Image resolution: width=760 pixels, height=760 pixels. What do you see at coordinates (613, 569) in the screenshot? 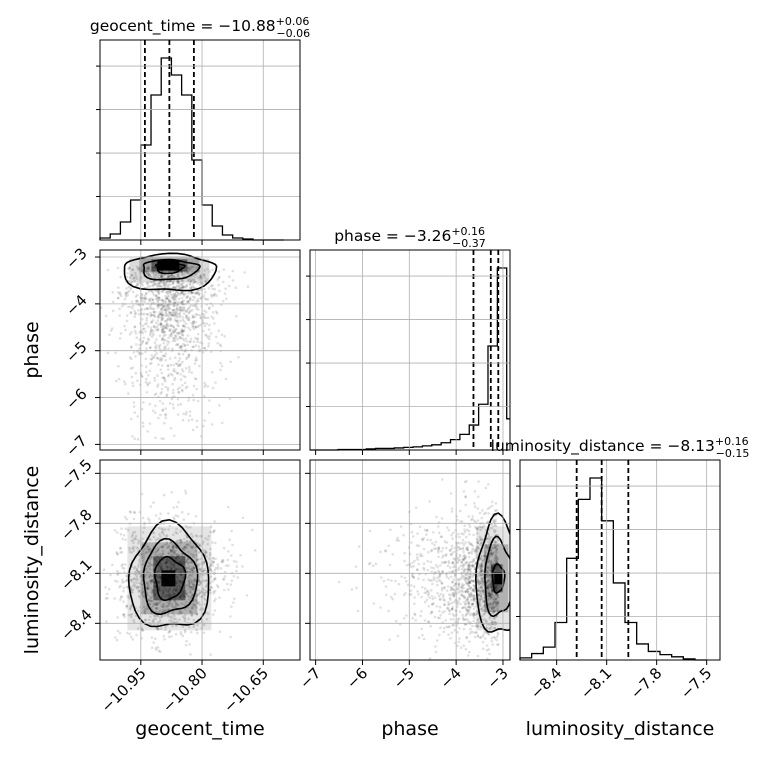
I see `histogram-luminosity_distance` at bounding box center [613, 569].